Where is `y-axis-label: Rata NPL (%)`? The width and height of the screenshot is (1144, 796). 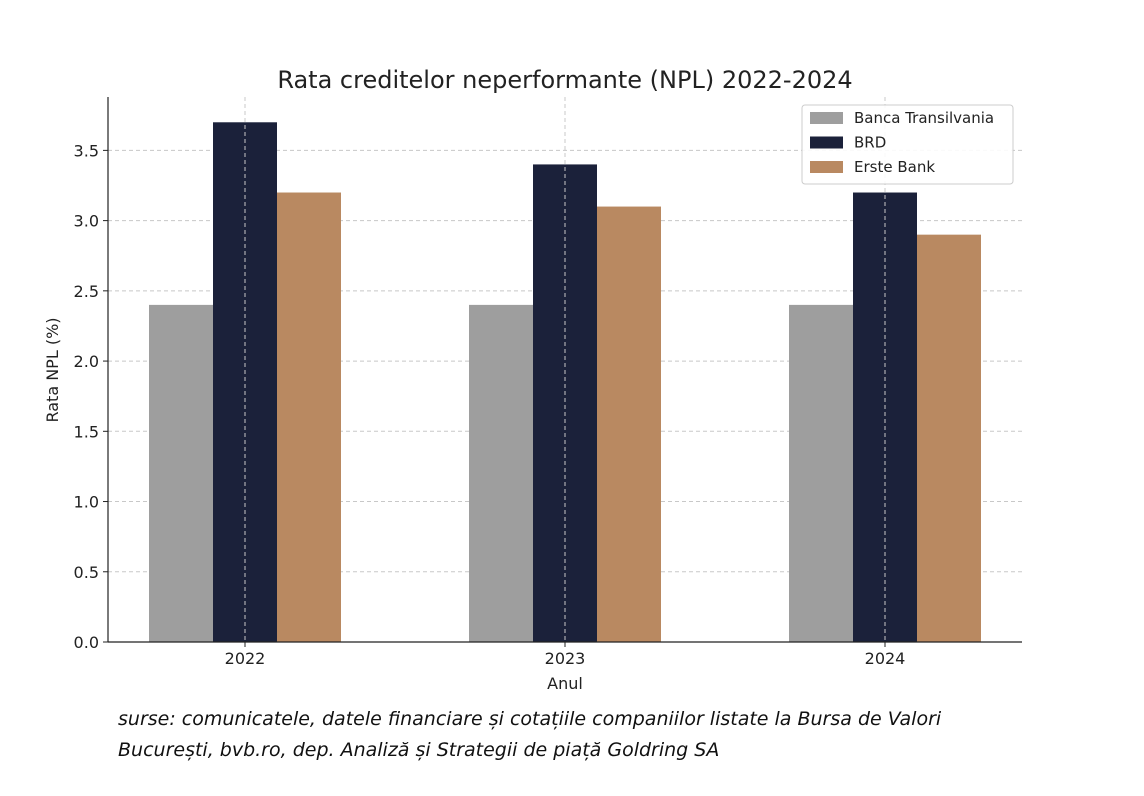
y-axis-label: Rata NPL (%) is located at coordinates (52, 369).